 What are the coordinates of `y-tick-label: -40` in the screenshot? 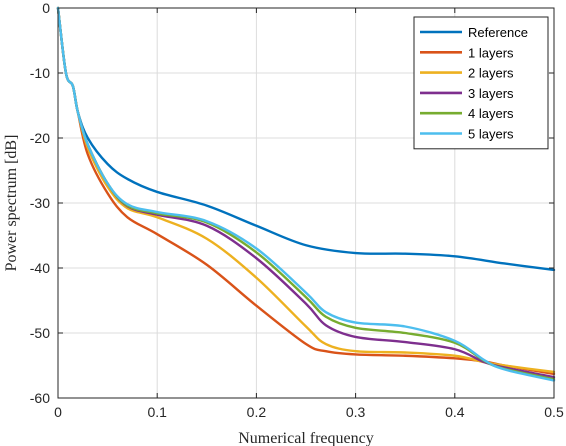 It's located at (40, 268).